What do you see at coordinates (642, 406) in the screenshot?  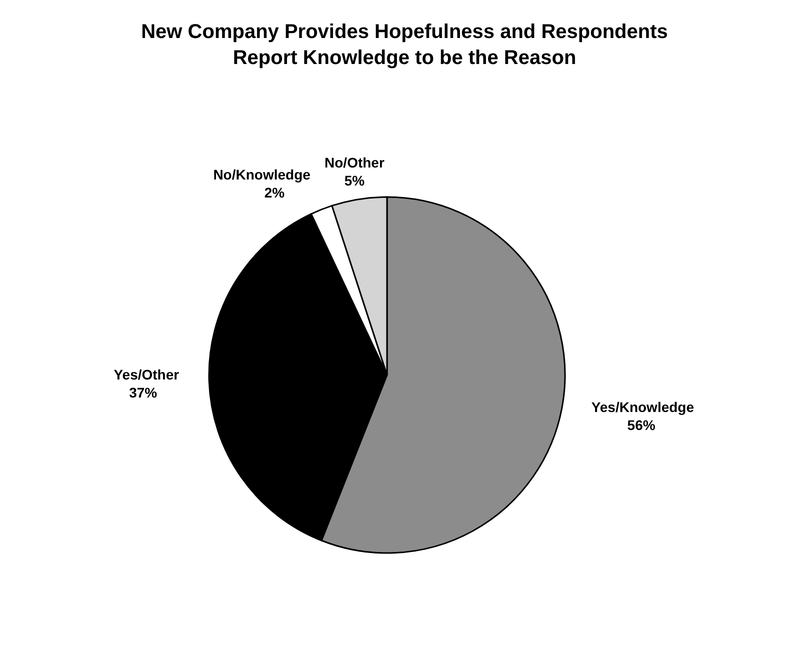 I see `slice-label: Yes/Knowledge` at bounding box center [642, 406].